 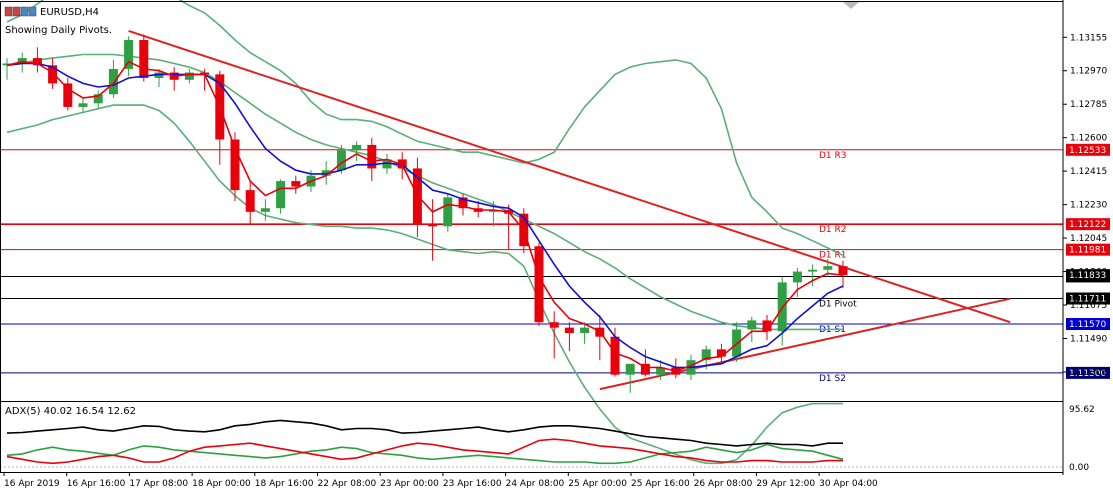 What do you see at coordinates (838, 305) in the screenshot?
I see `pivot-name: D1 Pivot` at bounding box center [838, 305].